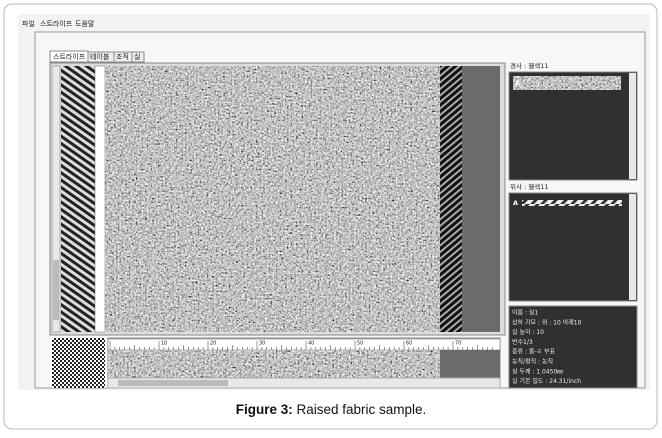 The image size is (662, 438). What do you see at coordinates (213, 344) in the screenshot?
I see `ruler-label: 20` at bounding box center [213, 344].